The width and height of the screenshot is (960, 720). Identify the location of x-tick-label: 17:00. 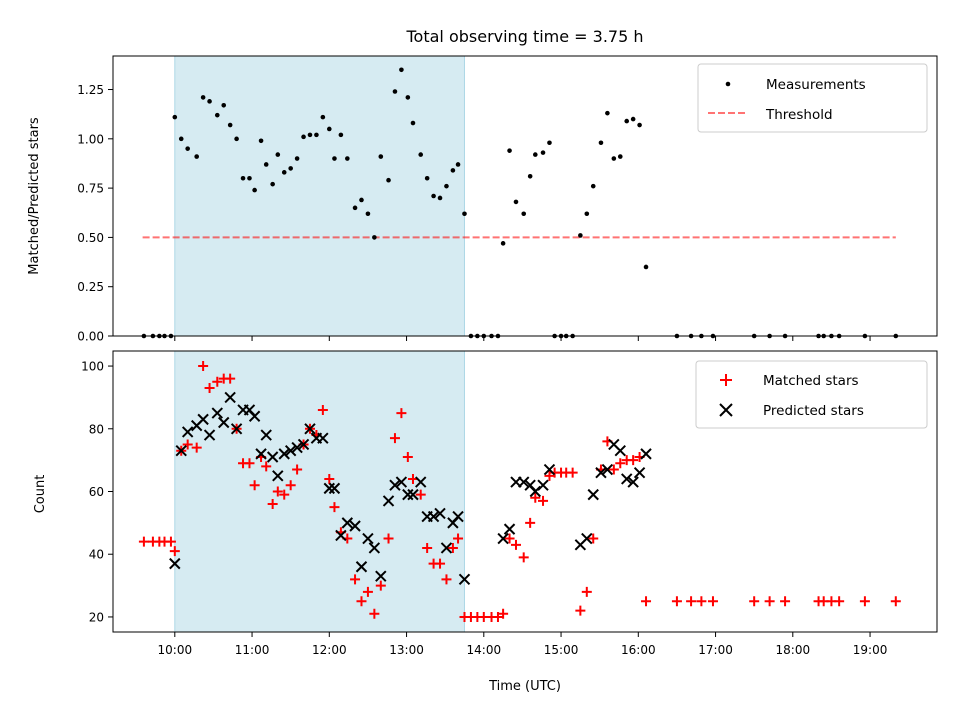
(715, 650).